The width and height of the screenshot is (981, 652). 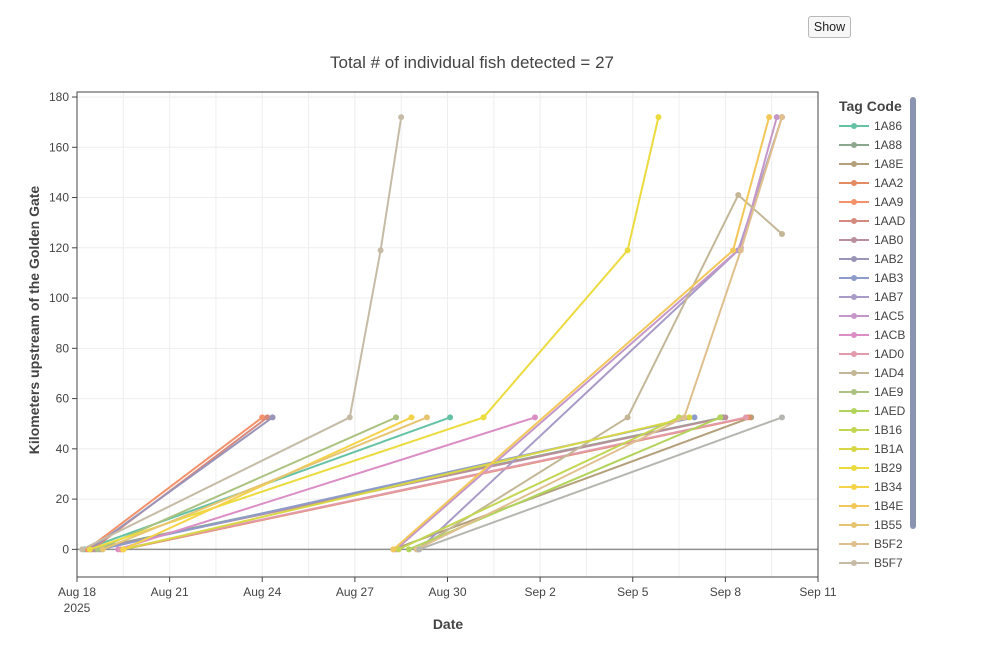 I want to click on legend-label: 1ACB, so click(x=889, y=335).